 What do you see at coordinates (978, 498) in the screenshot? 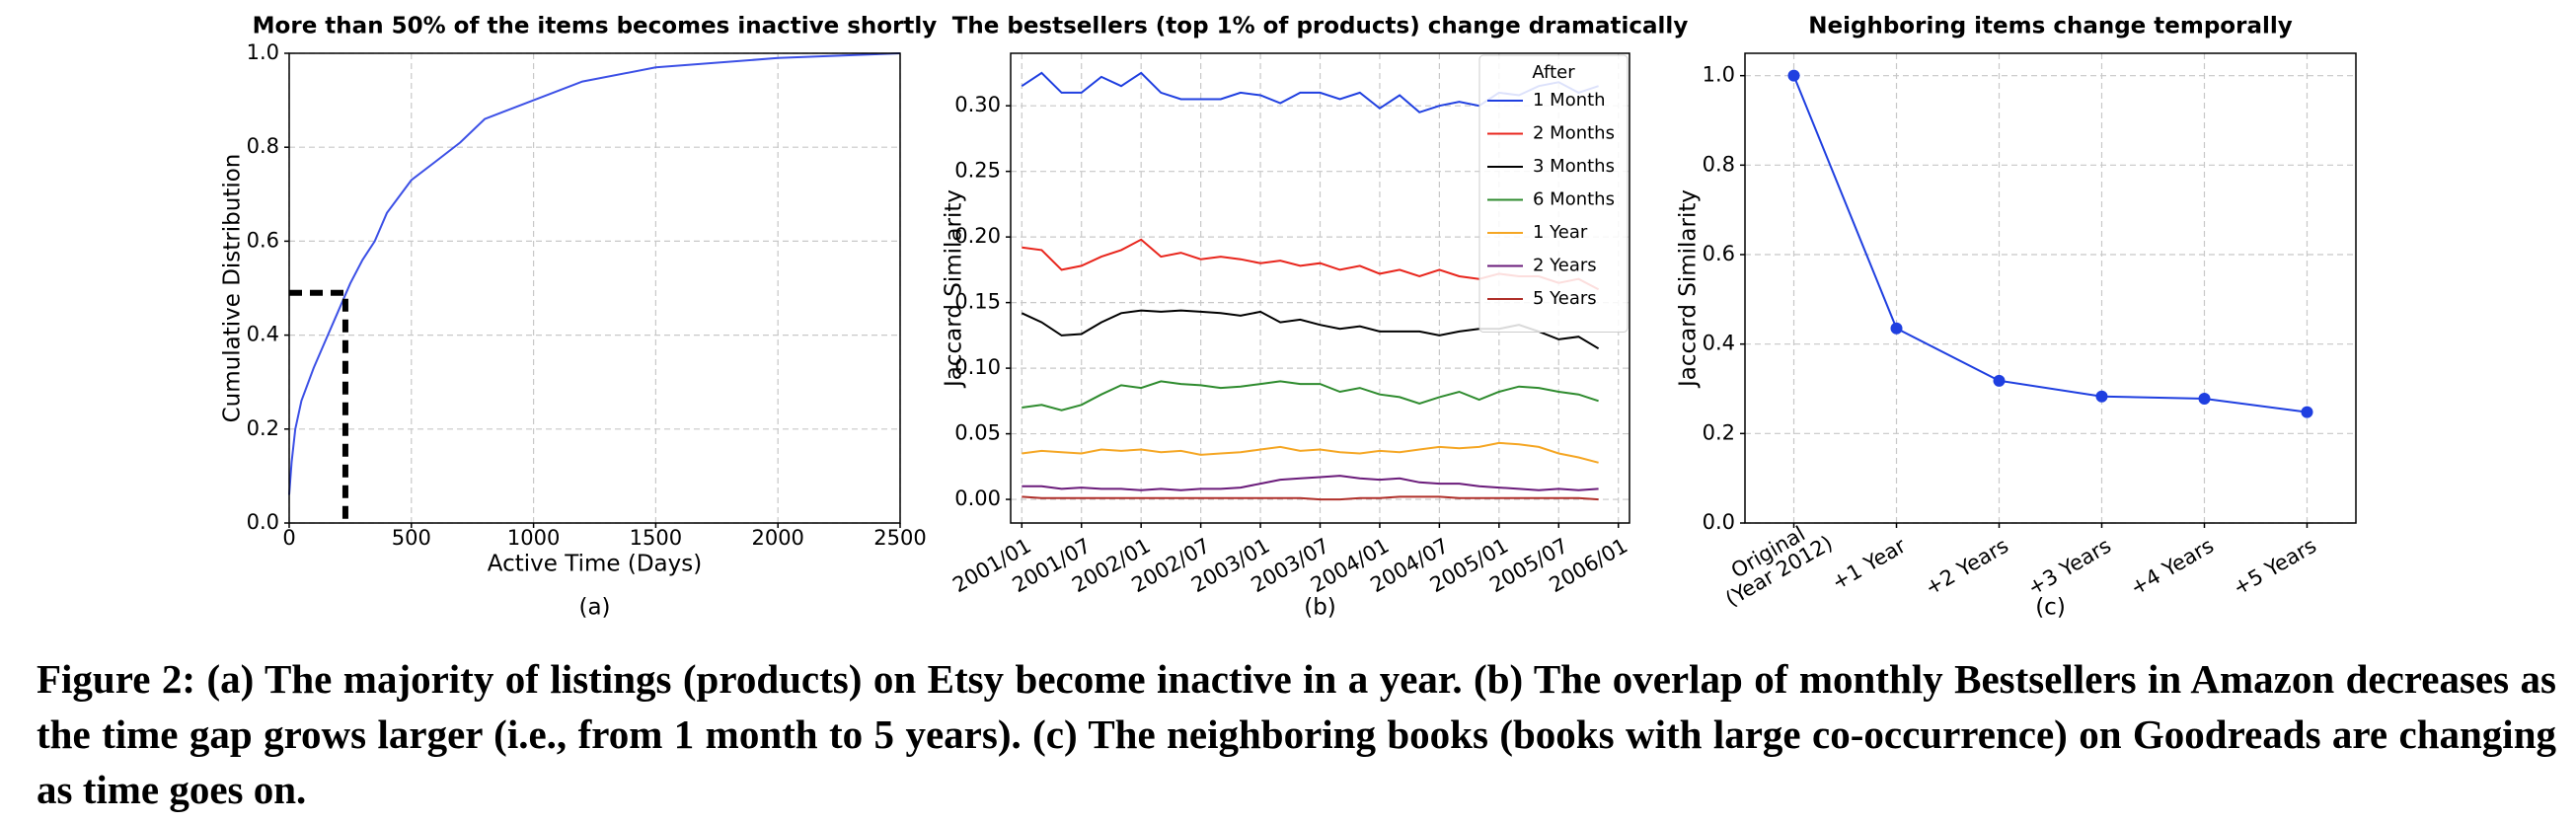
I see `y-tick-label: 0.00` at bounding box center [978, 498].